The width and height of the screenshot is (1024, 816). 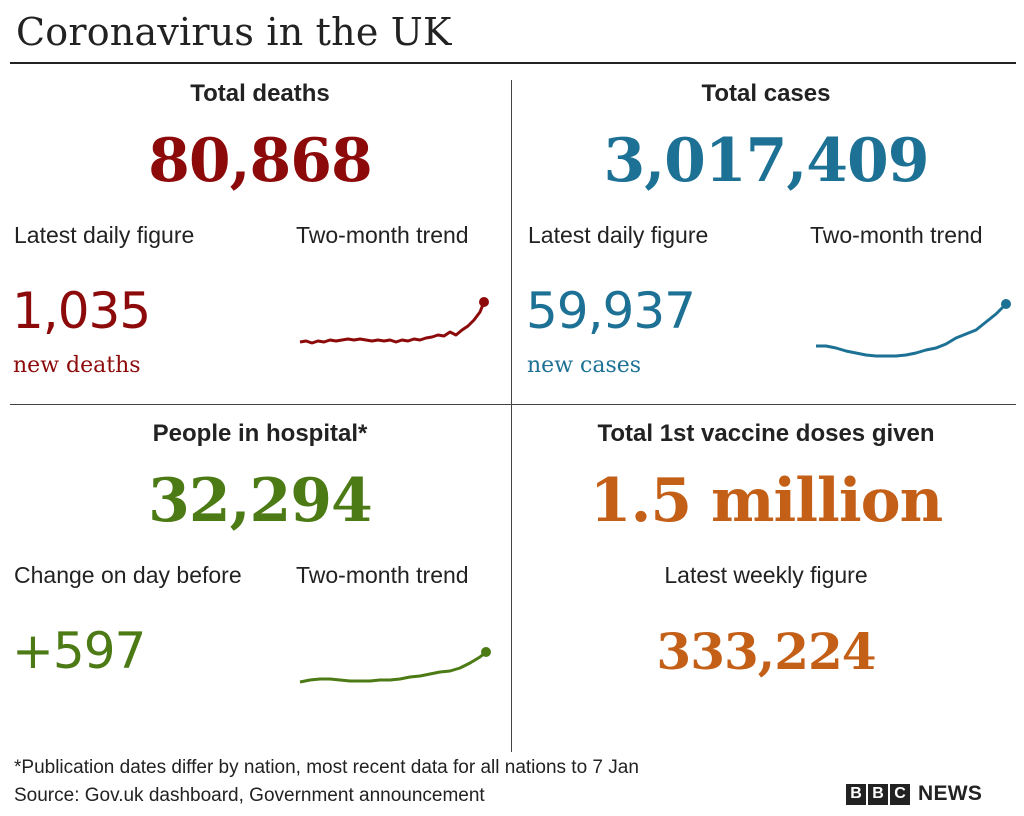 I want to click on deaths-daily-label: Latest daily figure, so click(x=104, y=235).